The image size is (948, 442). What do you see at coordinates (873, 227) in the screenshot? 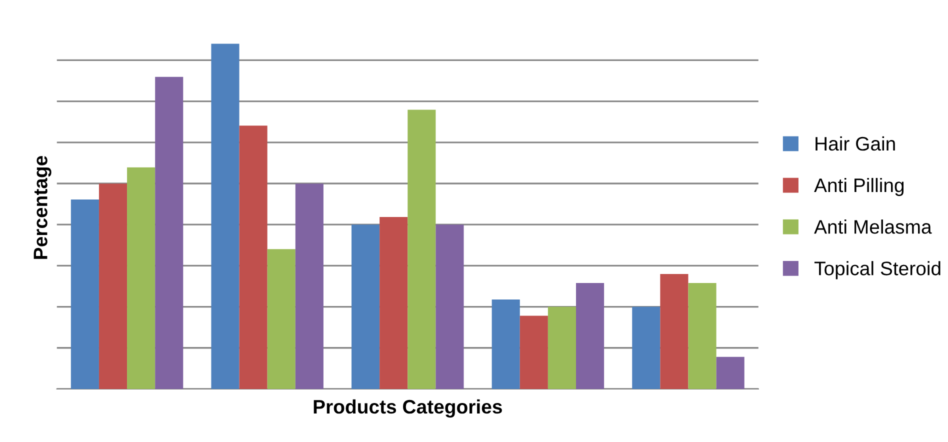
I see `legend-label: Anti Melasma` at bounding box center [873, 227].